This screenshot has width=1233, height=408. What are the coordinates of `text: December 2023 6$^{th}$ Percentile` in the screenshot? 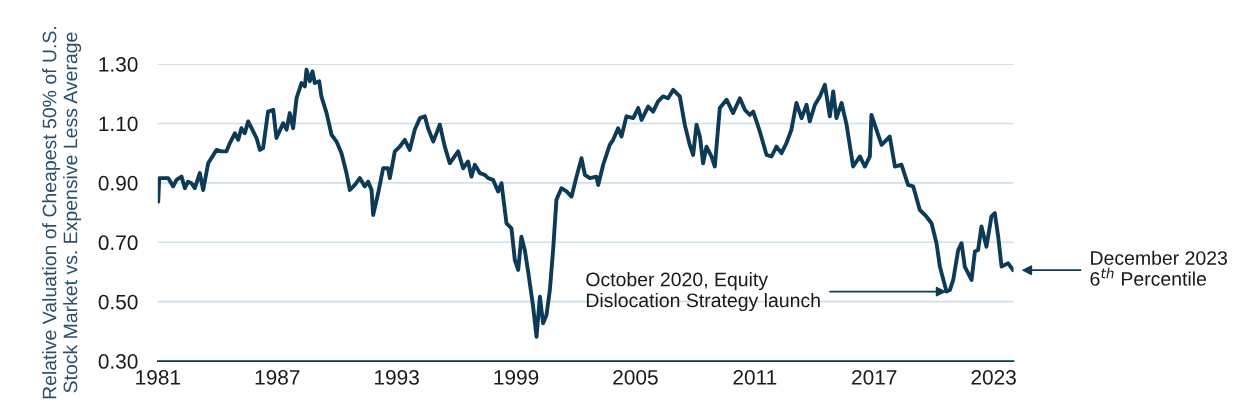 It's located at (1159, 268).